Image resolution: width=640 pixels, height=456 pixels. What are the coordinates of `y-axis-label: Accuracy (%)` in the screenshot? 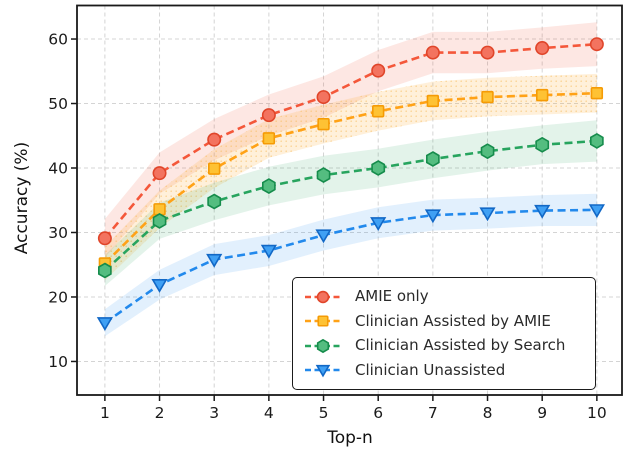 It's located at (22, 198).